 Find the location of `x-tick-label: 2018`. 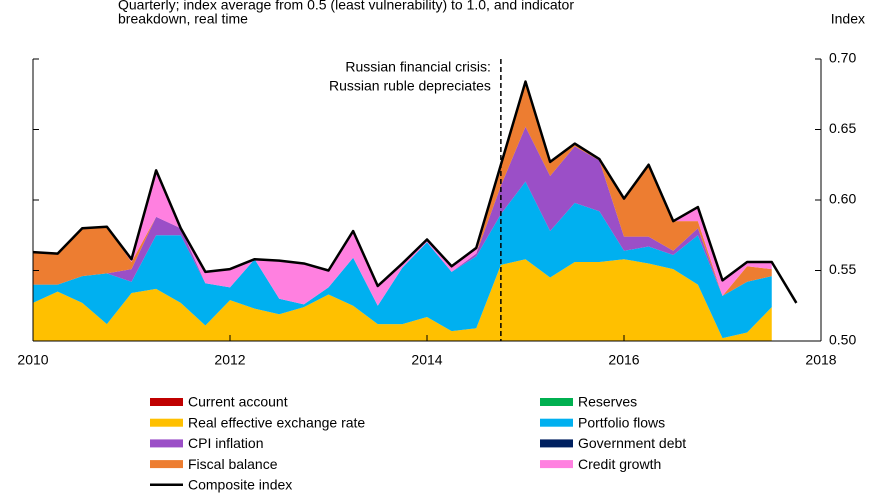

x-tick-label: 2018 is located at coordinates (820, 360).